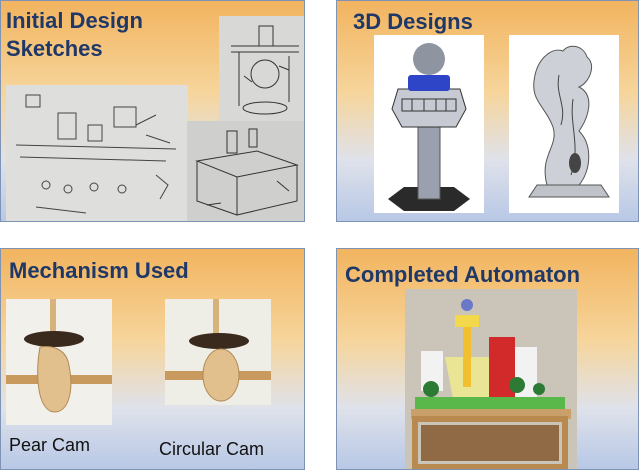 The height and width of the screenshot is (470, 639). I want to click on merlion-render, so click(564, 124).